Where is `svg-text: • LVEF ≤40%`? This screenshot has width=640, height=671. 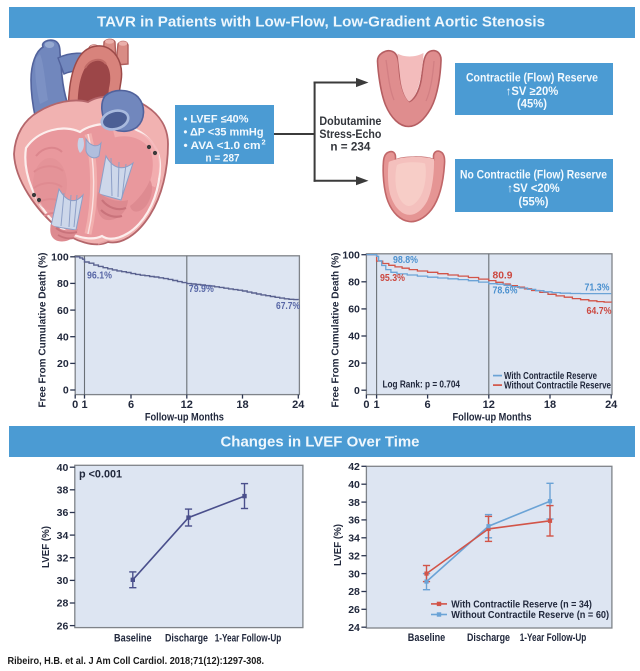 svg-text: • LVEF ≤40% is located at coordinates (216, 119).